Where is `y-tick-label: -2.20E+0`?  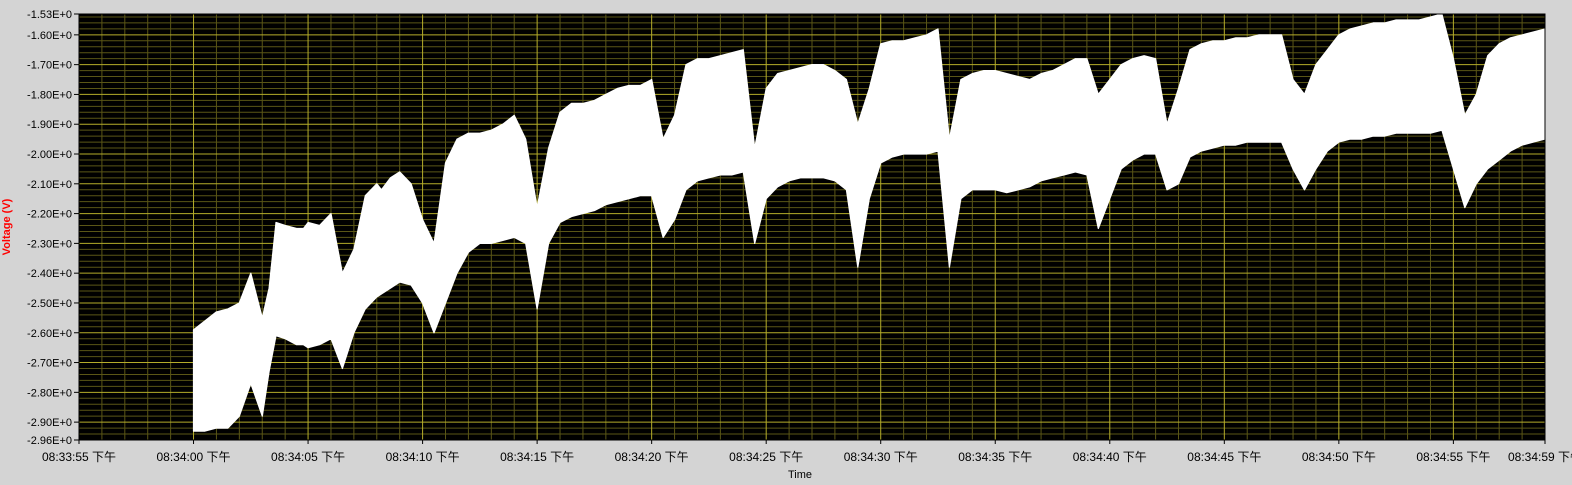 y-tick-label: -2.20E+0 is located at coordinates (49, 215).